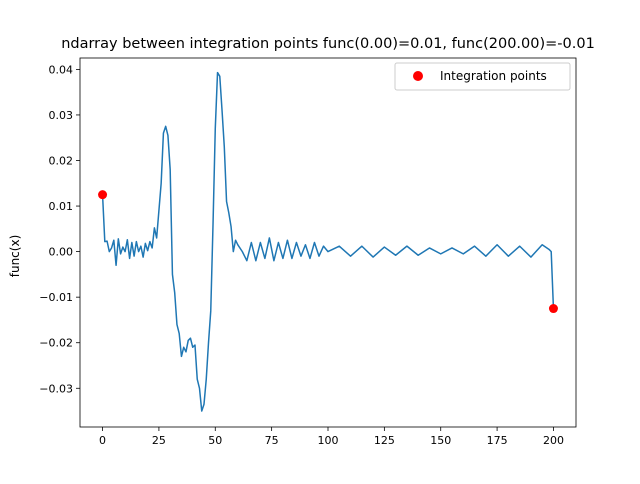 The height and width of the screenshot is (484, 640). Describe the element at coordinates (56, 297) in the screenshot. I see `y-tick-label: −0.01` at that location.